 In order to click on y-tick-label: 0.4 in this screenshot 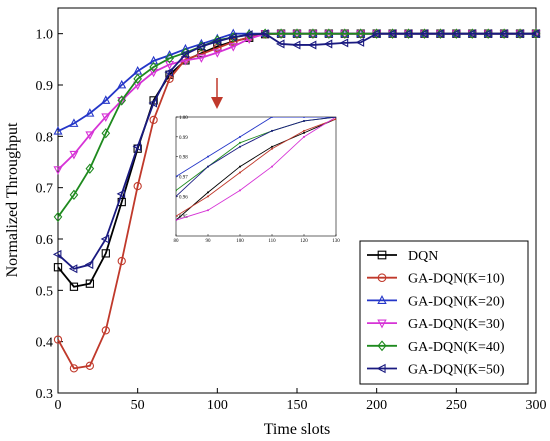, I will do `click(45, 343)`.